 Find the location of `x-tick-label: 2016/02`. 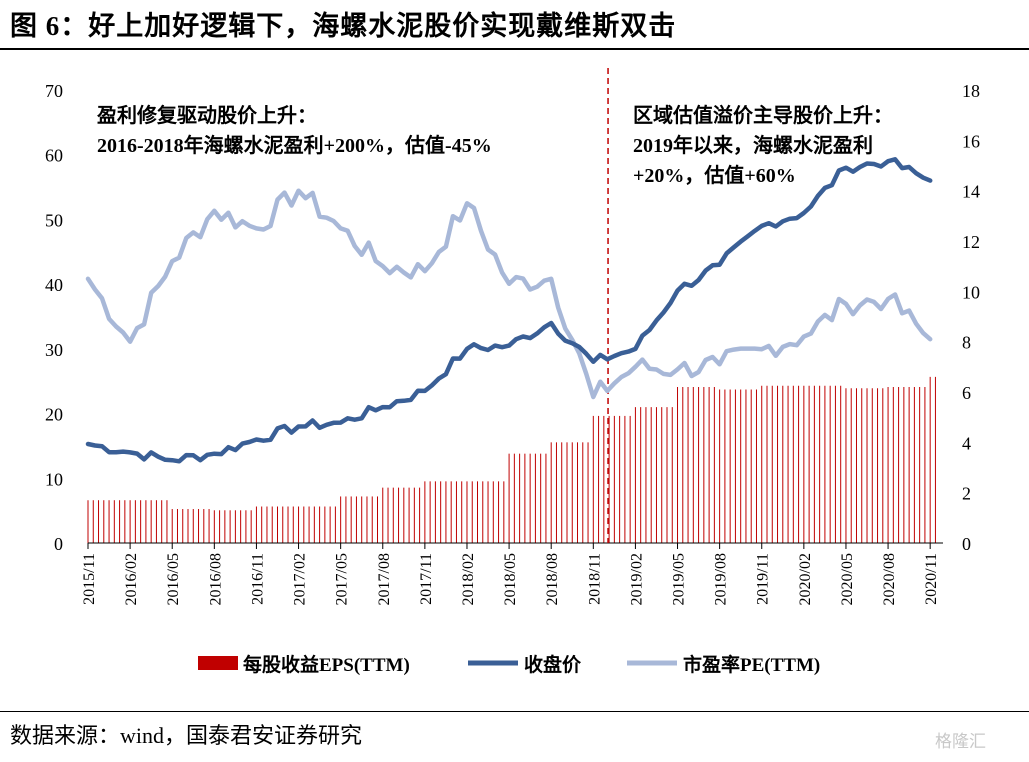

x-tick-label: 2016/02 is located at coordinates (131, 579).